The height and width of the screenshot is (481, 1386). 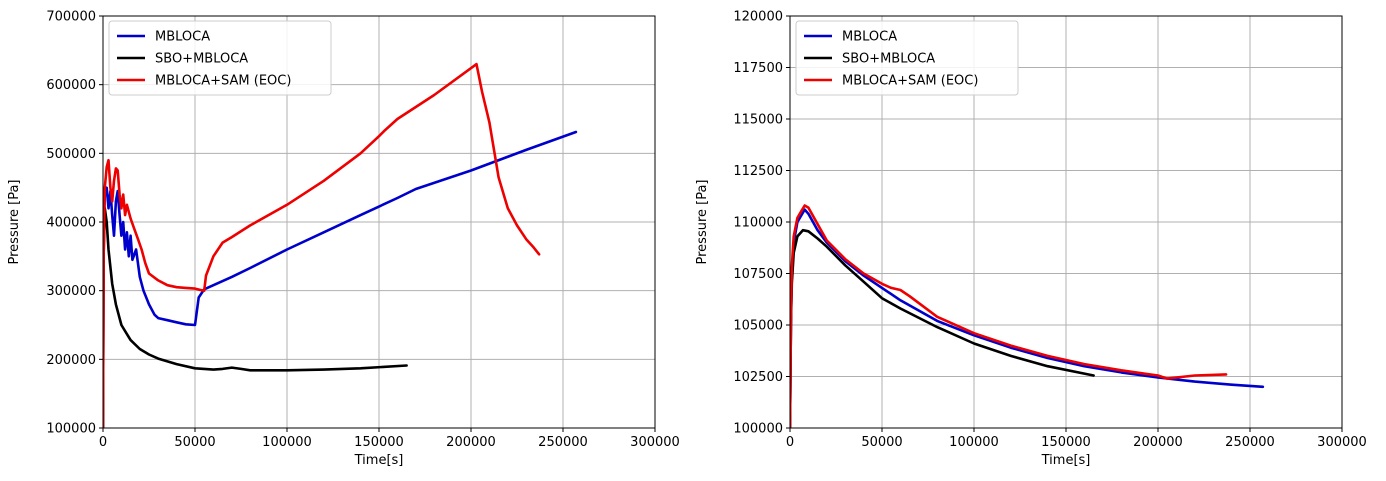 I want to click on y-tick-label: 102500, so click(x=758, y=377).